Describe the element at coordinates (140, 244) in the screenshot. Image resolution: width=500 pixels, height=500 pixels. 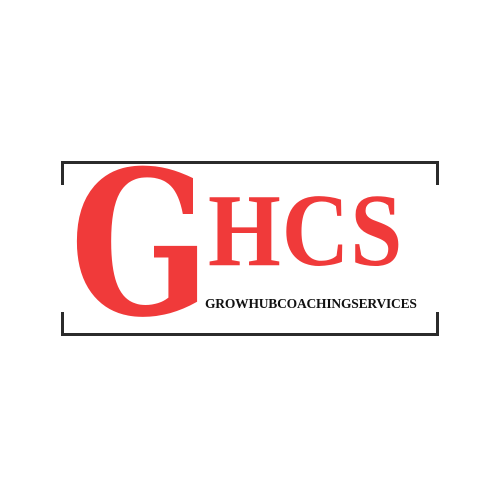
I see `logo-initial-letter: G` at that location.